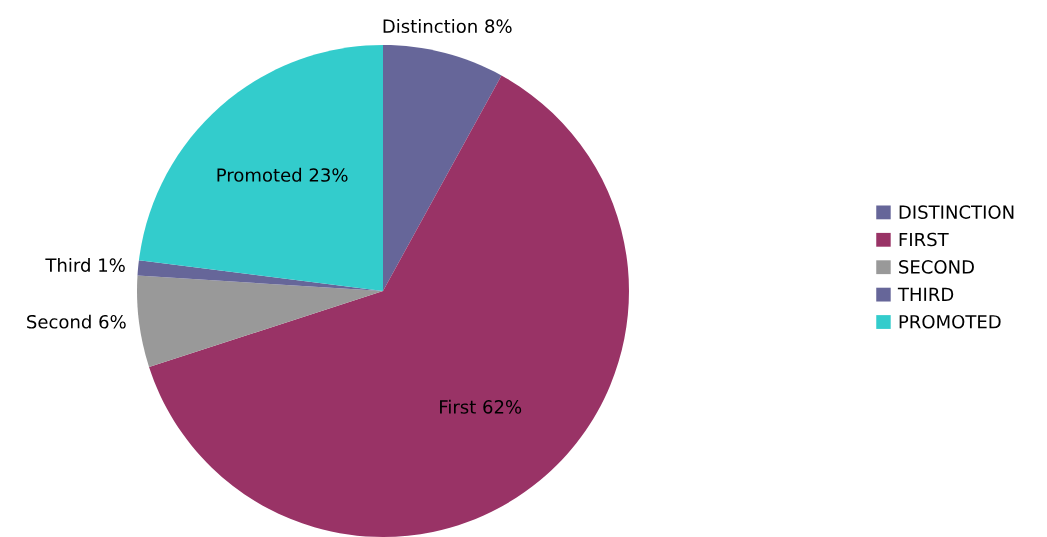 Image resolution: width=1047 pixels, height=537 pixels. I want to click on data-label: First 62%, so click(481, 406).